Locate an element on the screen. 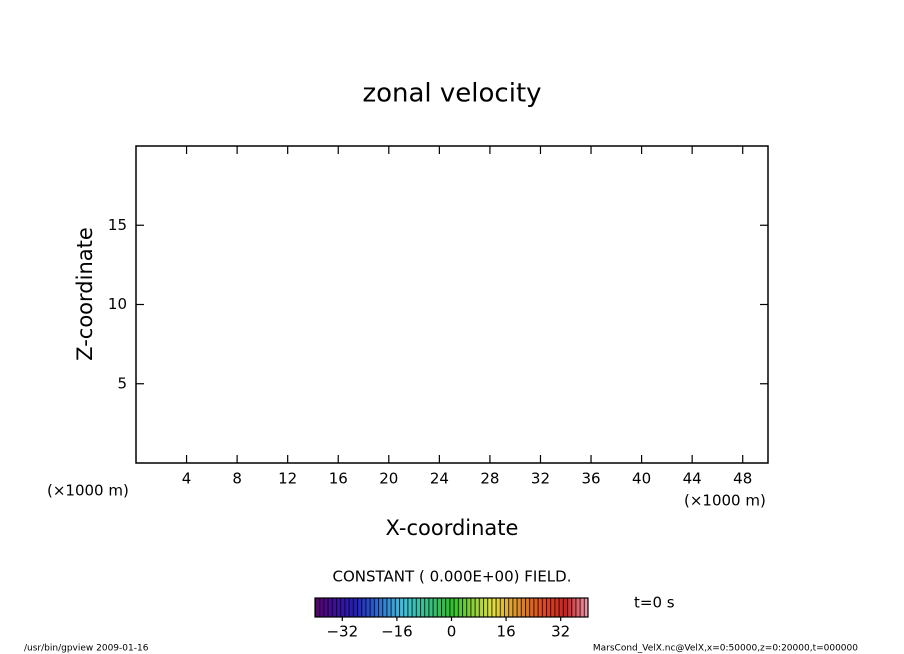 This screenshot has width=904, height=654. y-tick-label: 15 is located at coordinates (117, 225).